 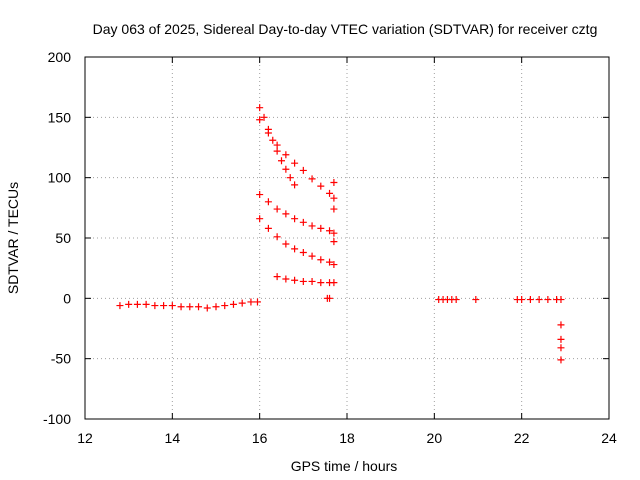 I want to click on x-tick-label: 20, so click(x=435, y=438).